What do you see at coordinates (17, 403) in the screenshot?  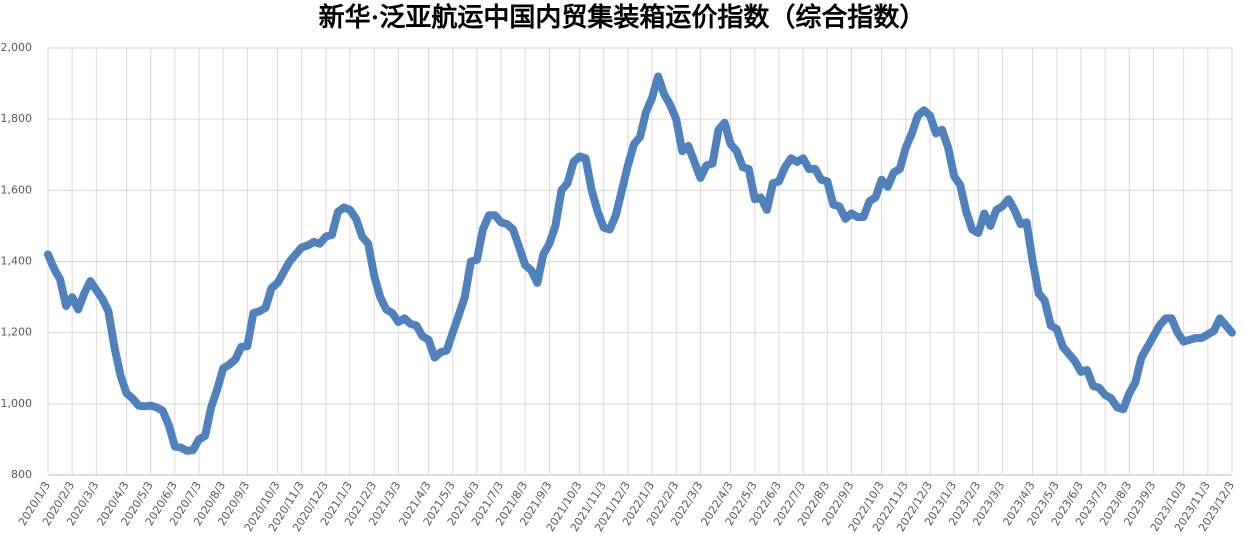 I see `y-tick-label: 1,000` at bounding box center [17, 403].